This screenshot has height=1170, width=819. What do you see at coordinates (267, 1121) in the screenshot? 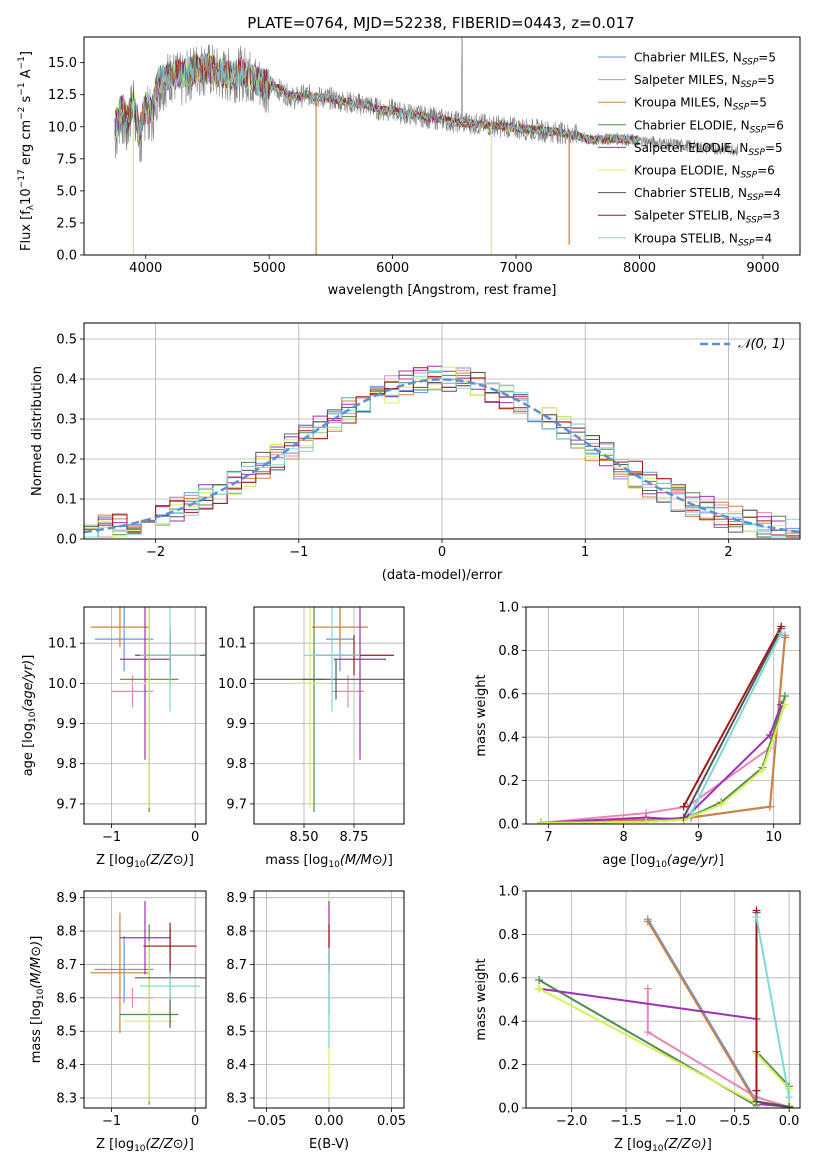
I see `x-tick-label: −0.05` at bounding box center [267, 1121].